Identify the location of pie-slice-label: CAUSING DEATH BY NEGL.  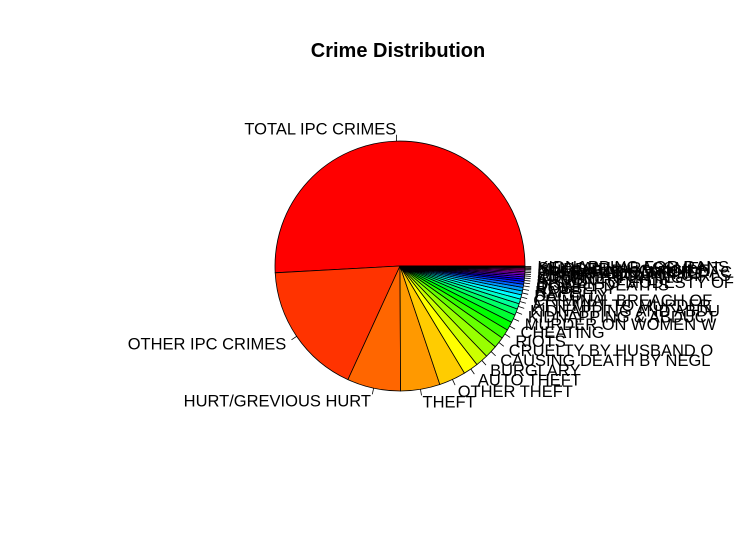
(605, 361).